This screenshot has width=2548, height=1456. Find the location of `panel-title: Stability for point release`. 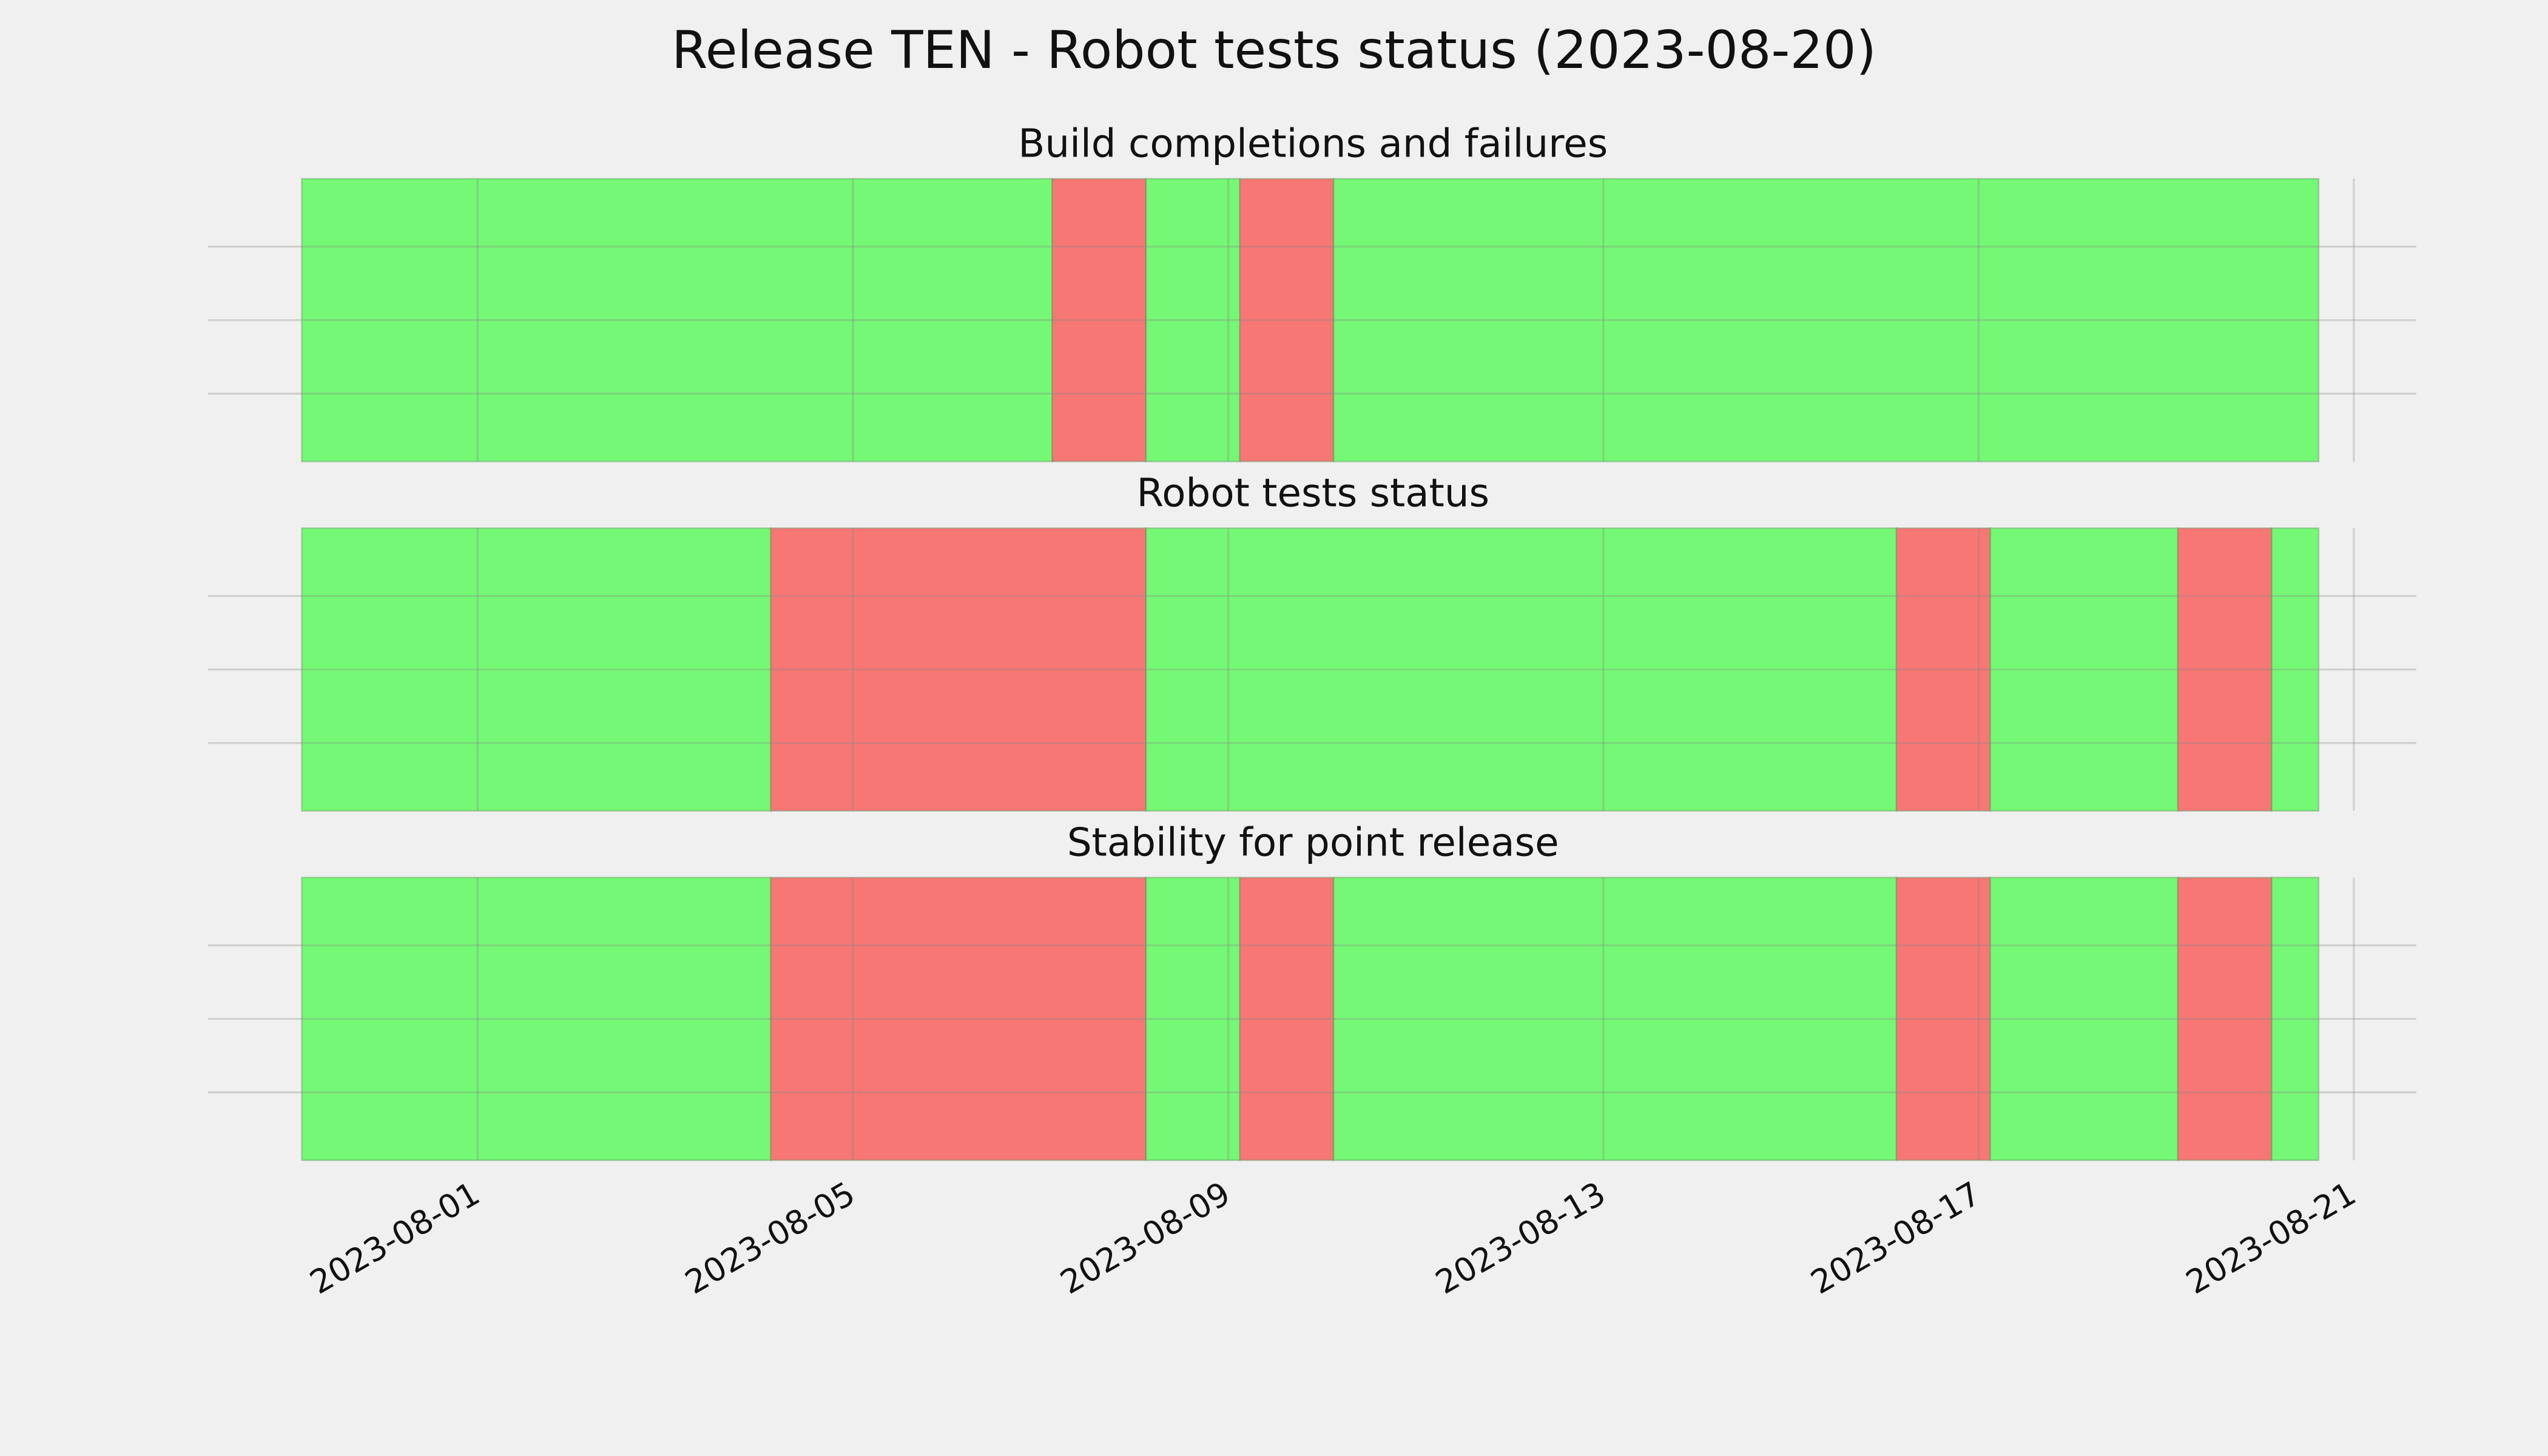

panel-title: Stability for point release is located at coordinates (1313, 842).